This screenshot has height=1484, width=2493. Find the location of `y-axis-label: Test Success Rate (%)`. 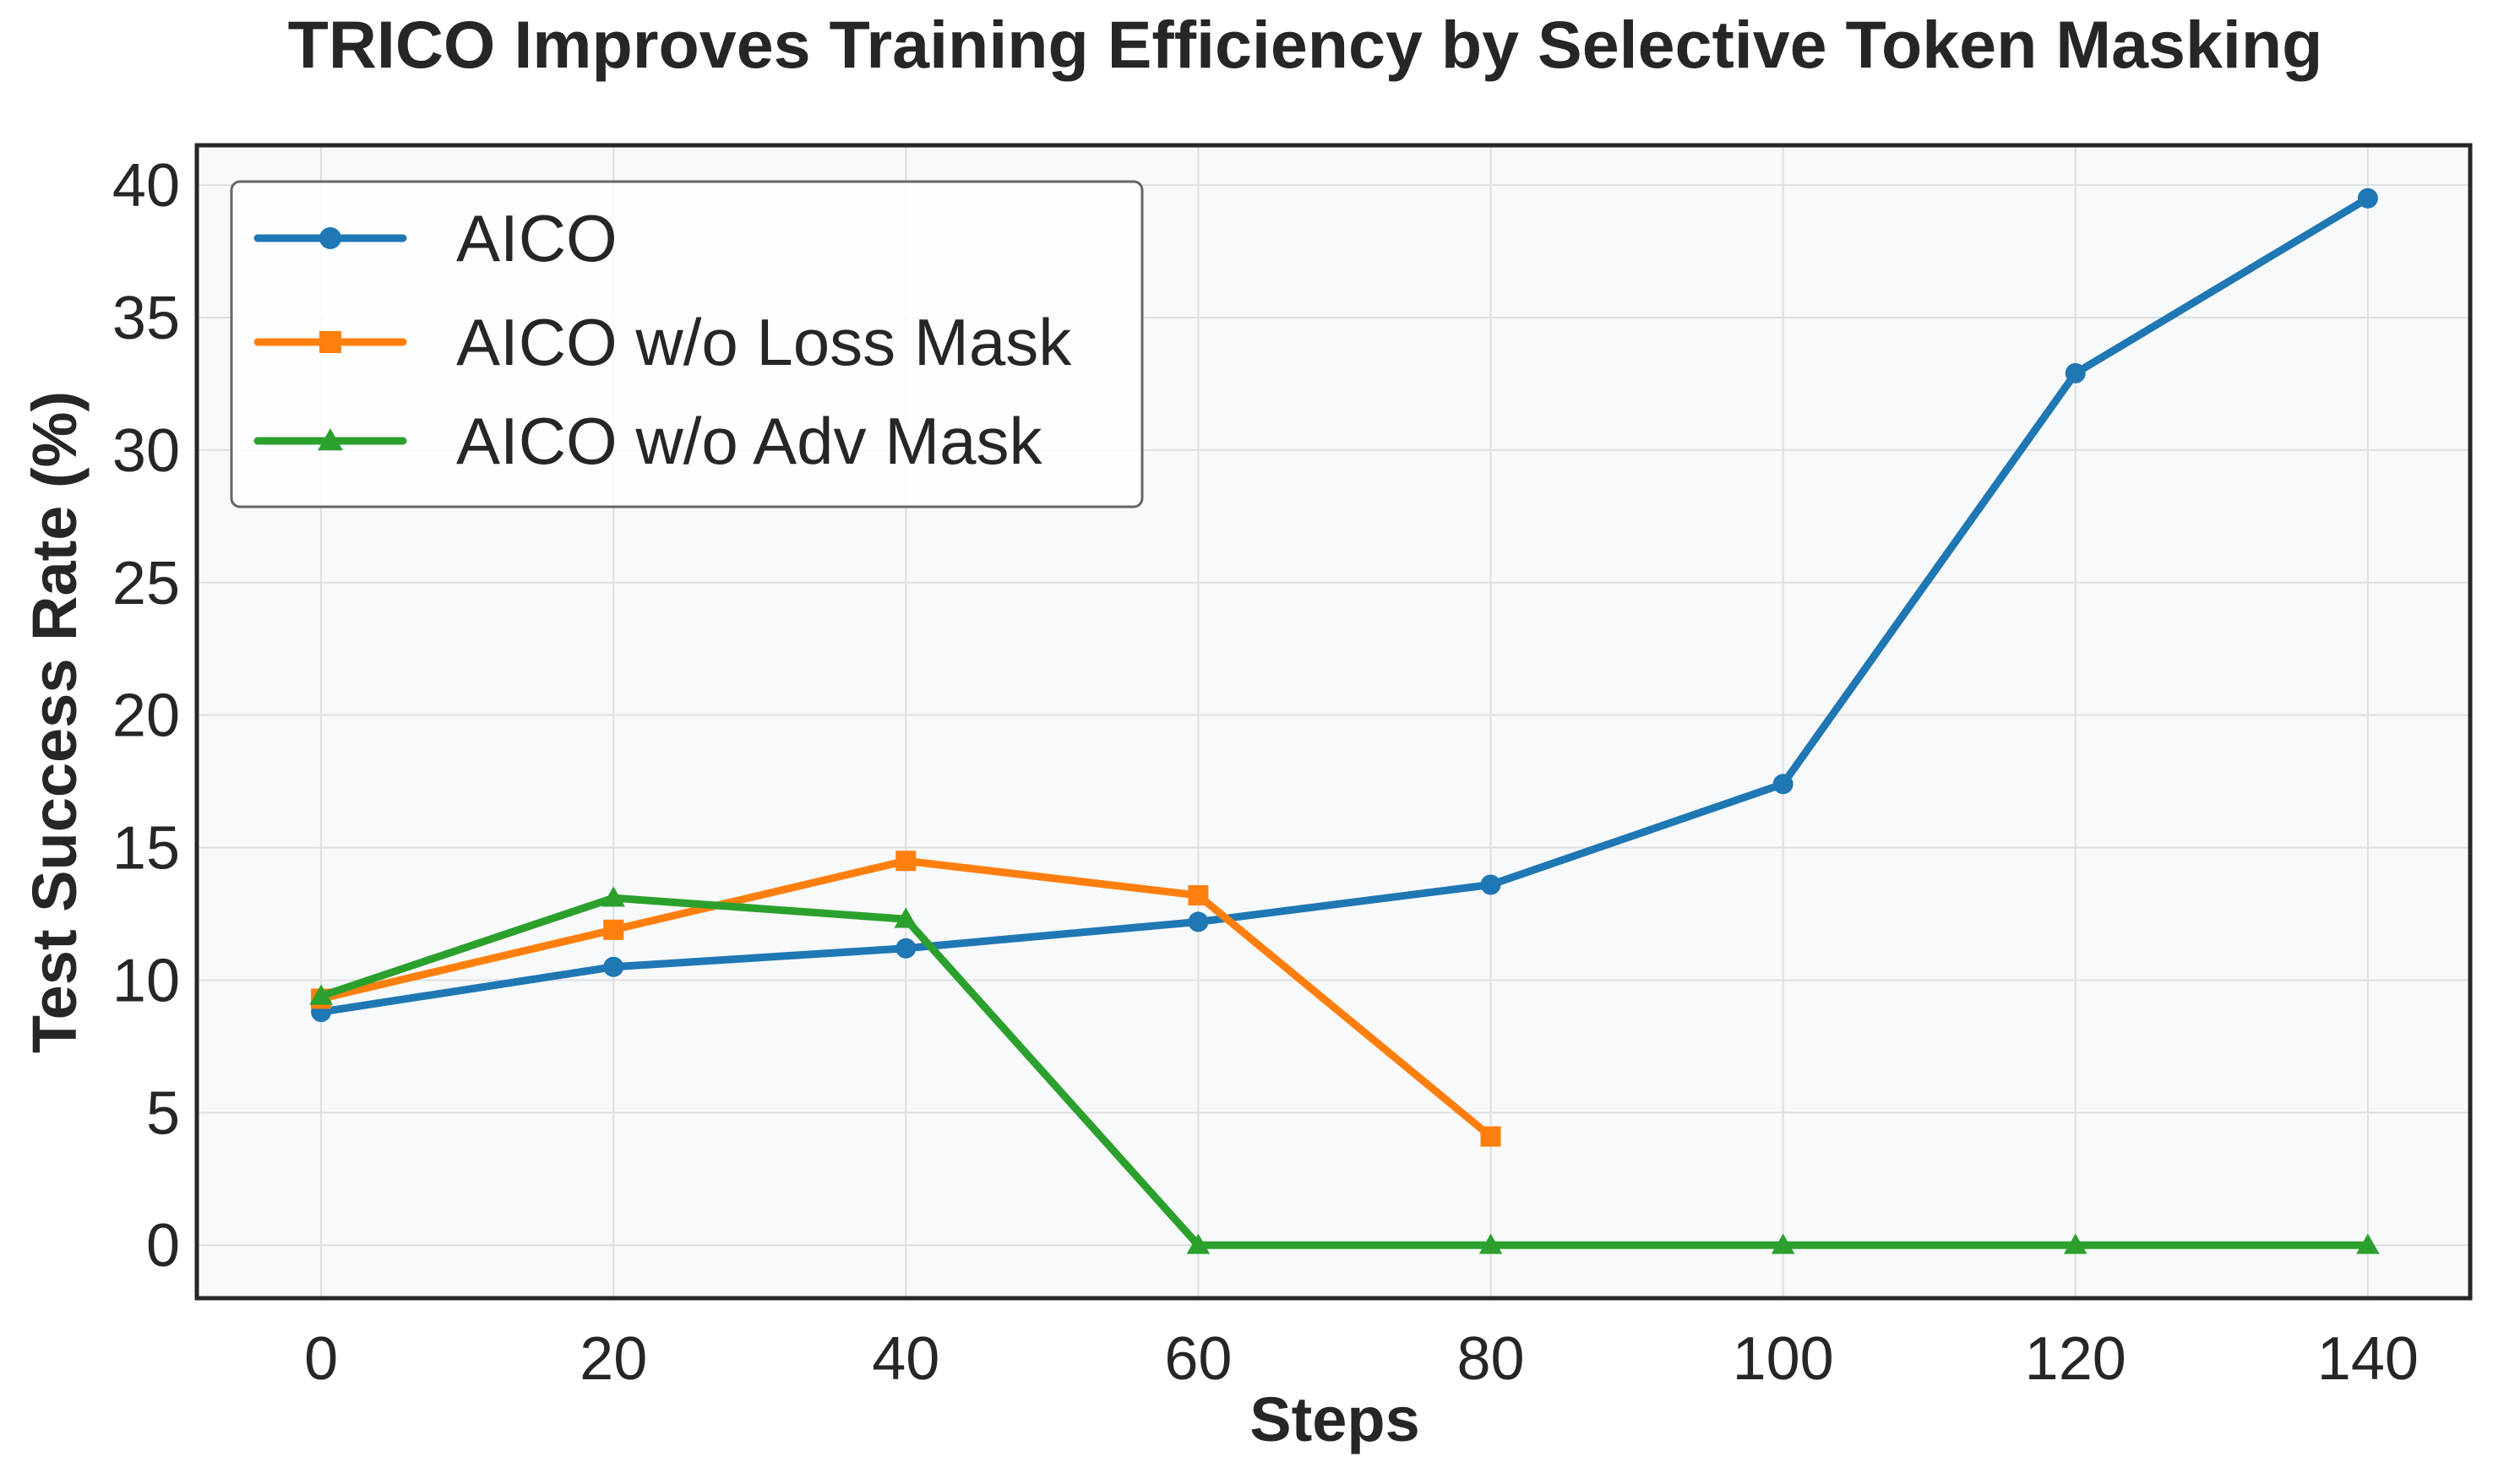

y-axis-label: Test Success Rate (%) is located at coordinates (54, 722).